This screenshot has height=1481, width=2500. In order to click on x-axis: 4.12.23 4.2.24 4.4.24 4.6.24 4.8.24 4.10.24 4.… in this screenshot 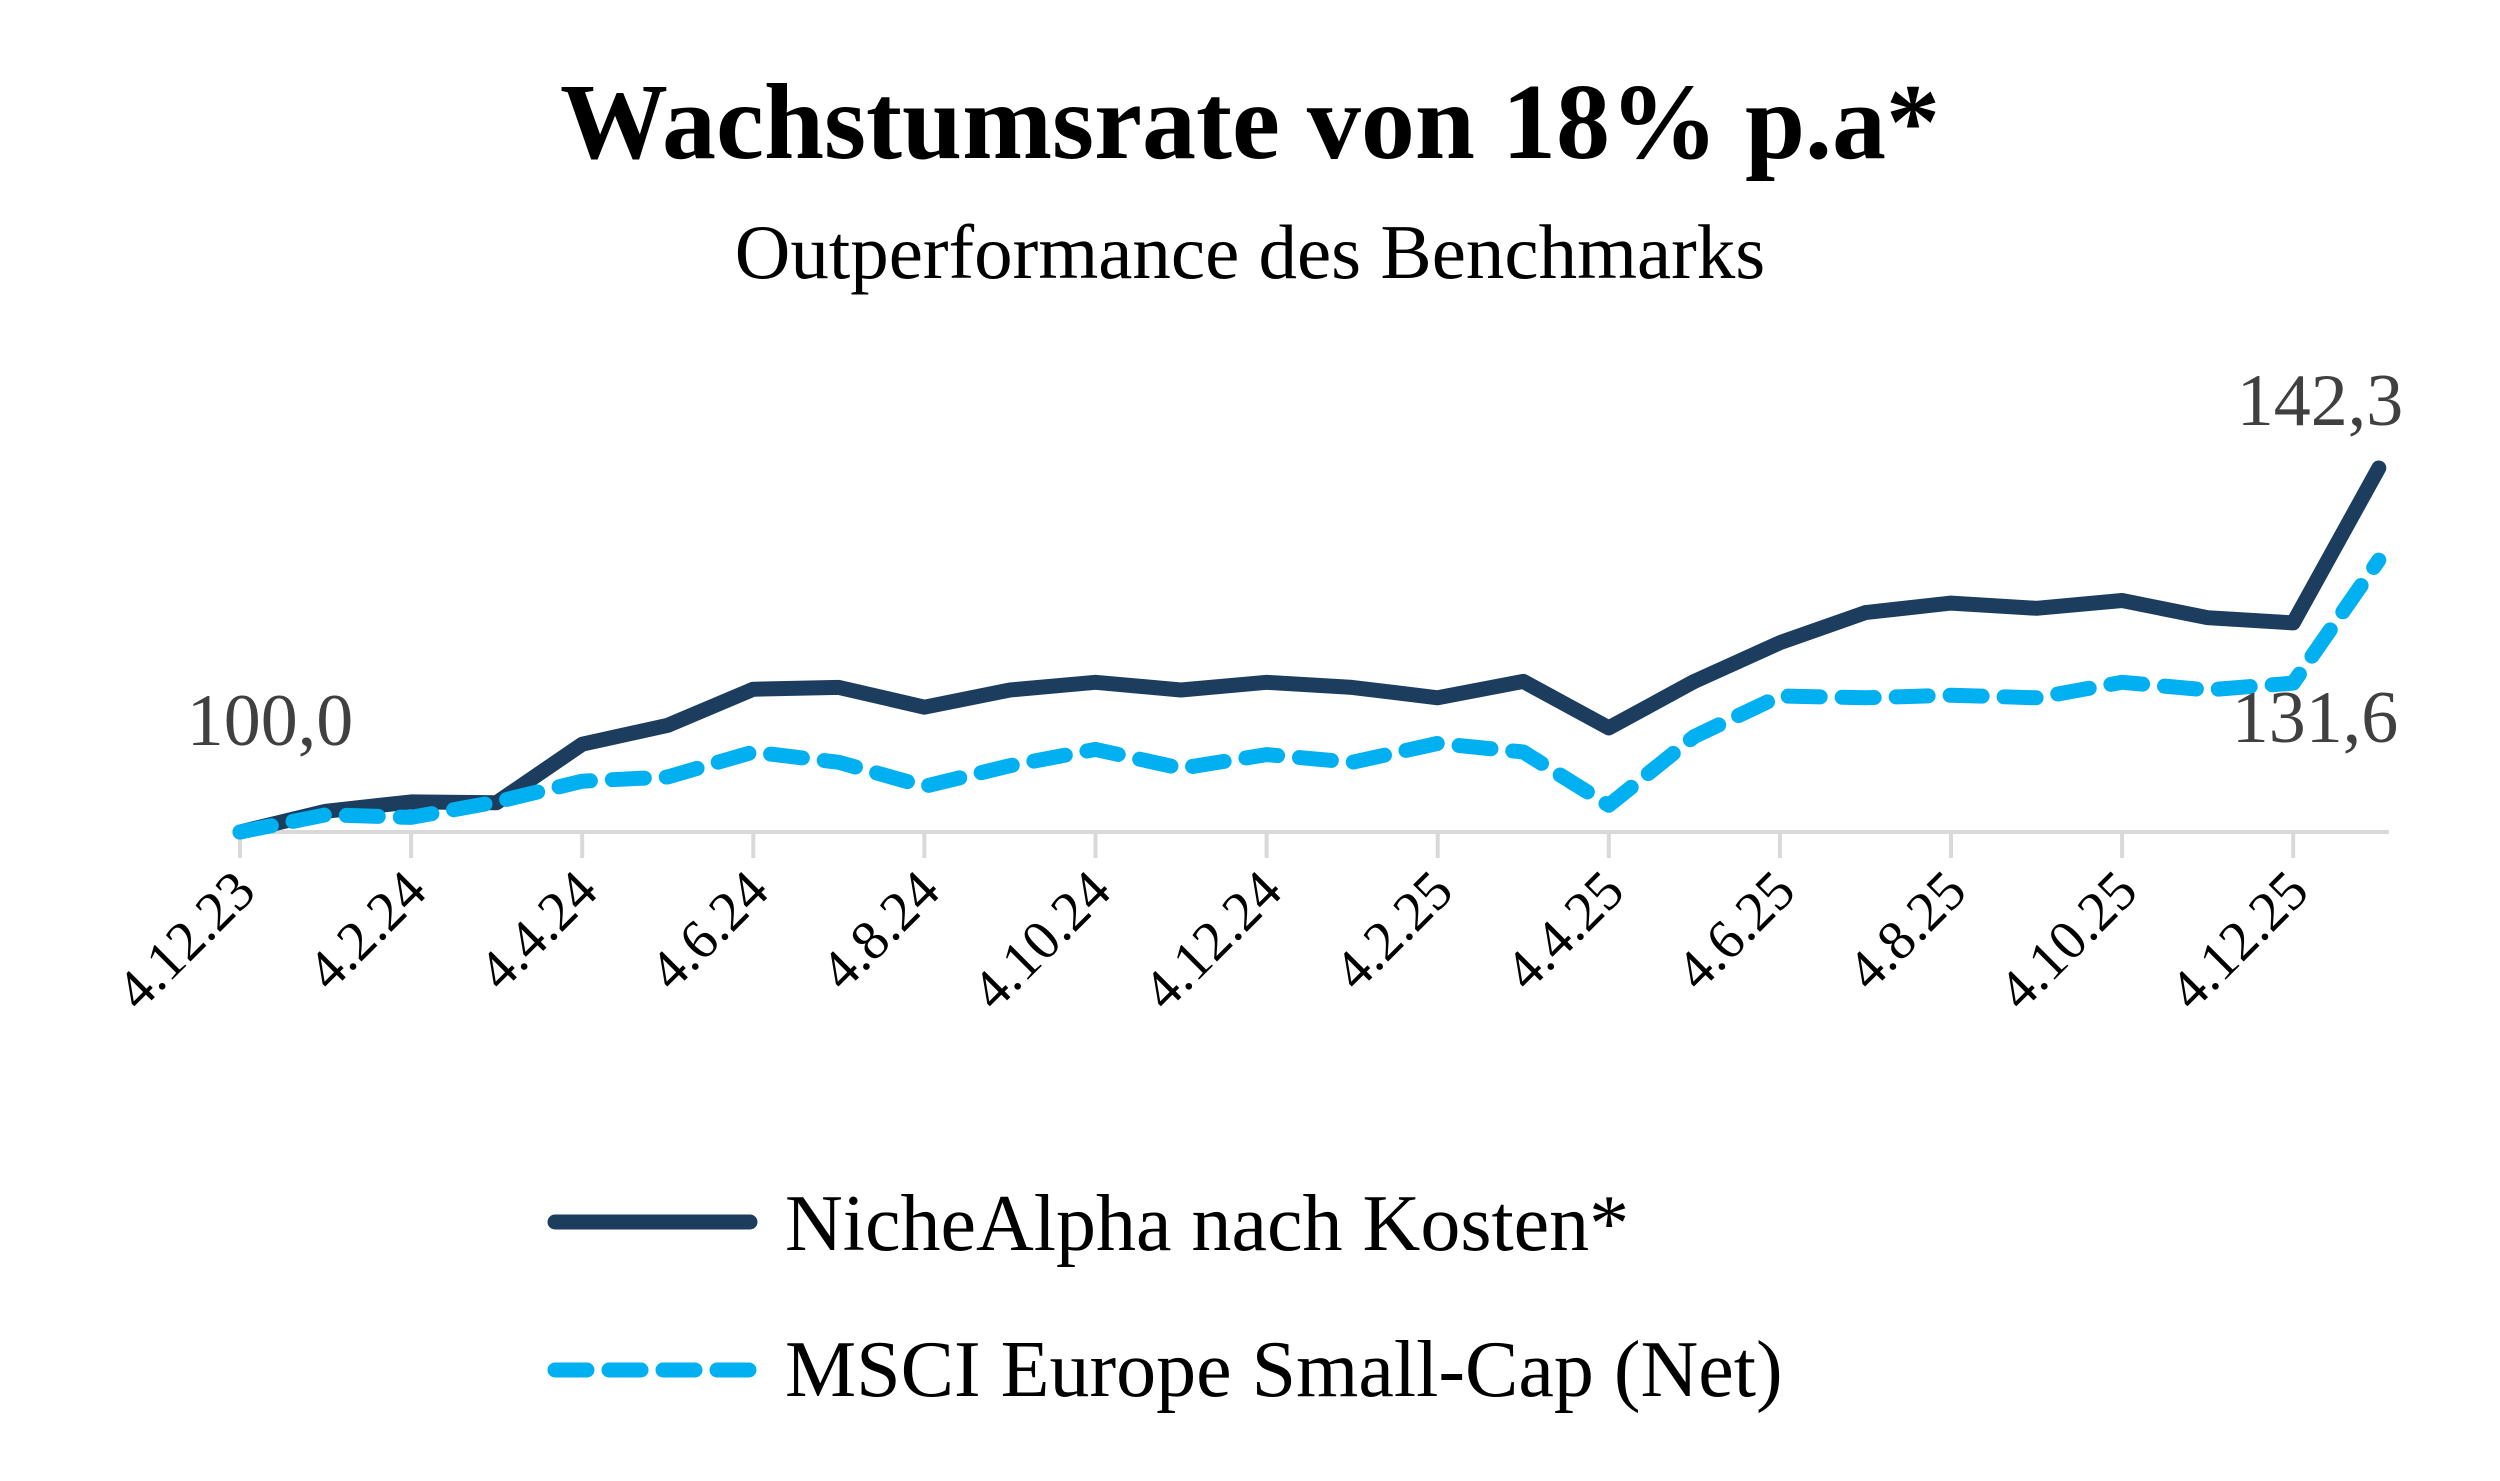, I will do `click(1247, 926)`.